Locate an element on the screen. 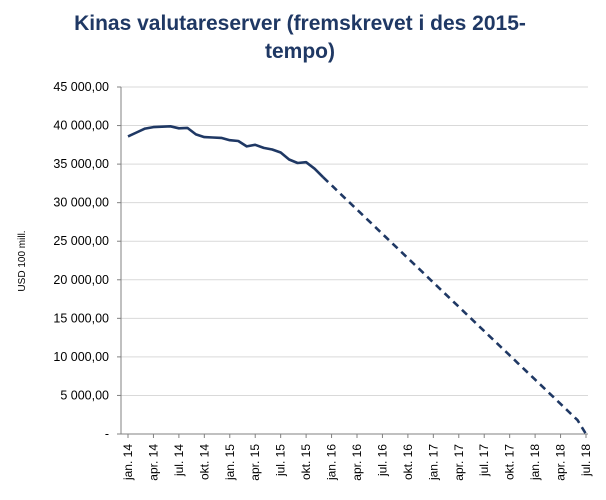 The width and height of the screenshot is (606, 500). y-axis-label: USD 100 mill. is located at coordinates (22, 260).